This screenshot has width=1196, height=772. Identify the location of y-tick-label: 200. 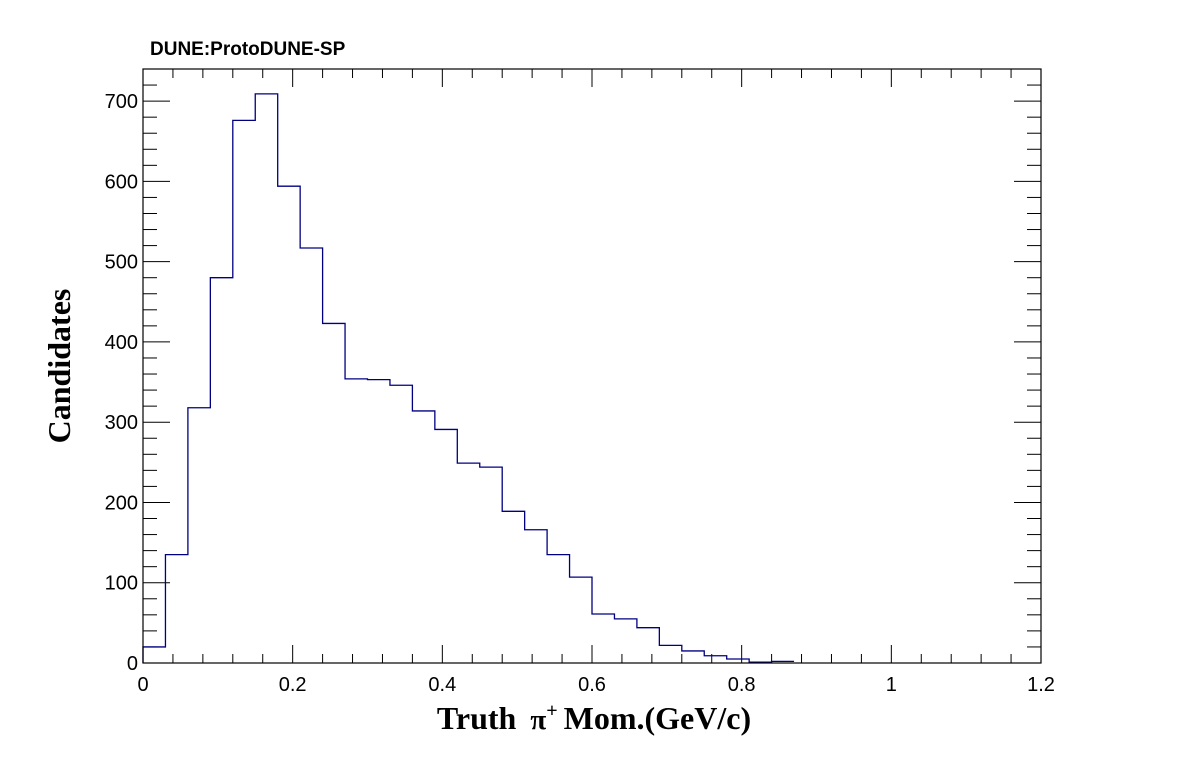
(121, 503).